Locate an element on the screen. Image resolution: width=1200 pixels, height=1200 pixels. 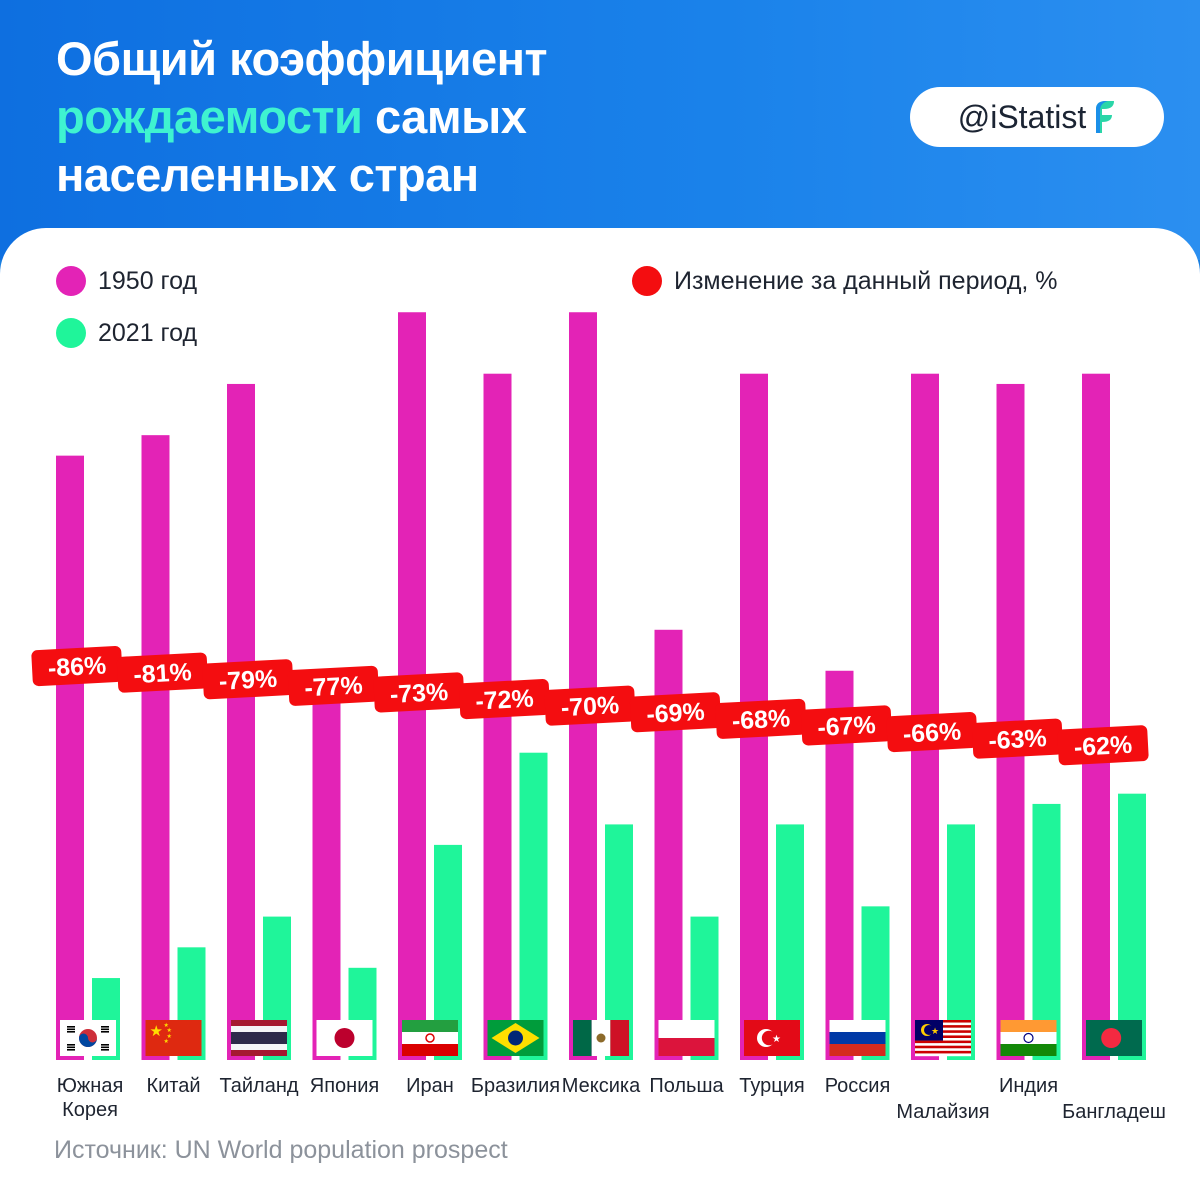
change-label: -81% is located at coordinates (162, 672).